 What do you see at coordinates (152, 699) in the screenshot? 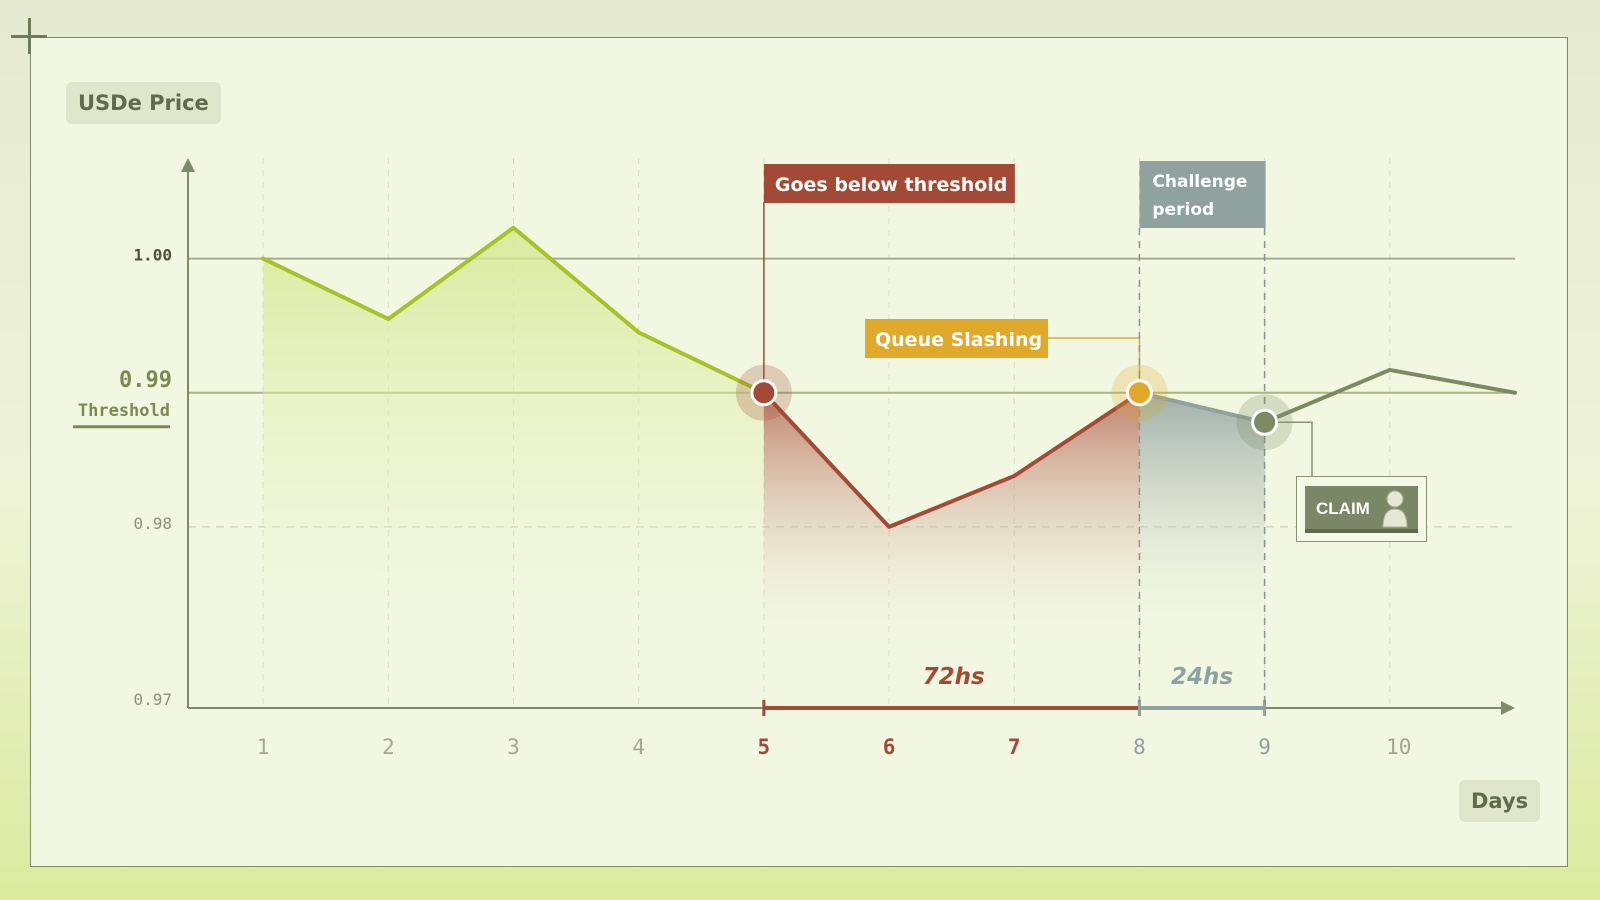
I see `y-tick-label-0.97: 0.97` at bounding box center [152, 699].